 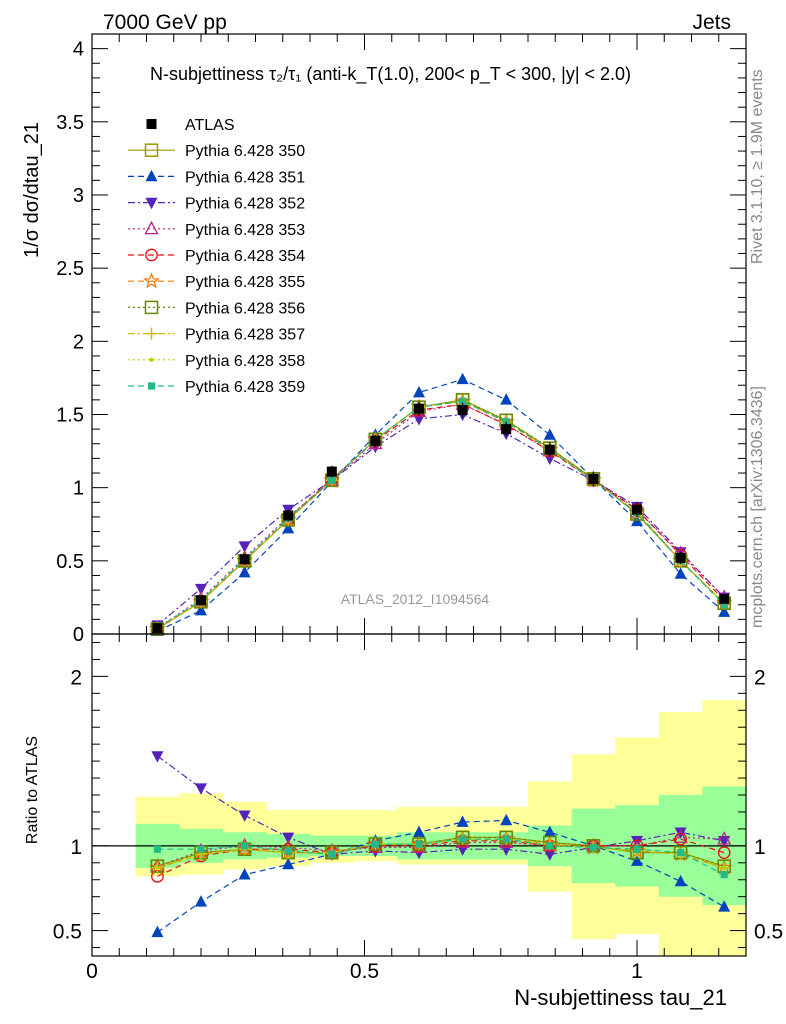 I want to click on legend-entry: Pythia 6.428 356, so click(x=216, y=308).